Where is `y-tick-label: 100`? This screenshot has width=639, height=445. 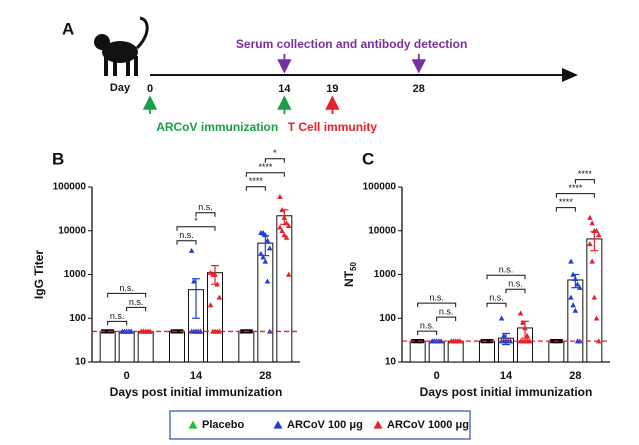
y-tick-label: 100 is located at coordinates (77, 318).